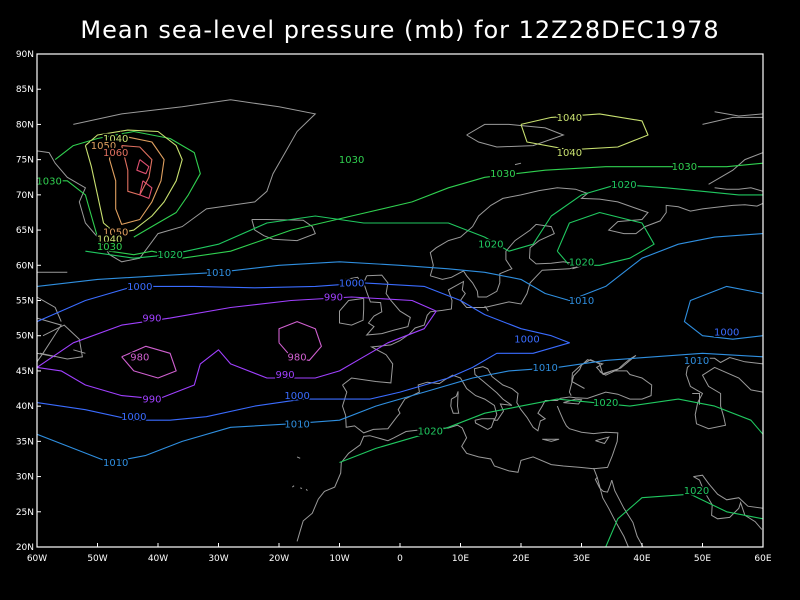 The height and width of the screenshot is (600, 800). What do you see at coordinates (25, 548) in the screenshot?
I see `lat-tick-label: 20N` at bounding box center [25, 548].